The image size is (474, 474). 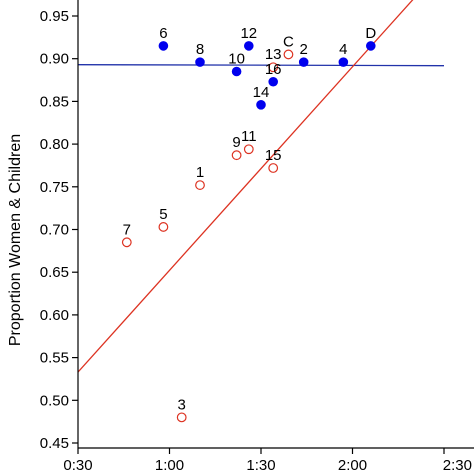 I want to click on y-tick-label: 0.75, so click(x=54, y=187).